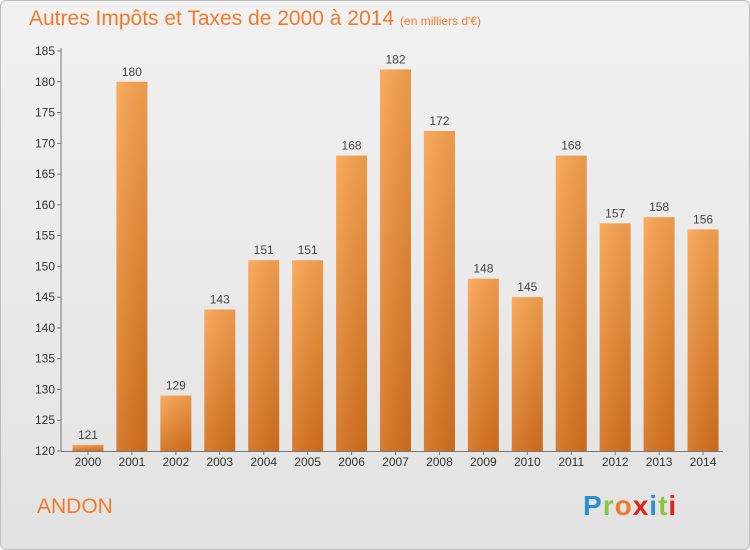  I want to click on place-name: ANDON, so click(75, 506).